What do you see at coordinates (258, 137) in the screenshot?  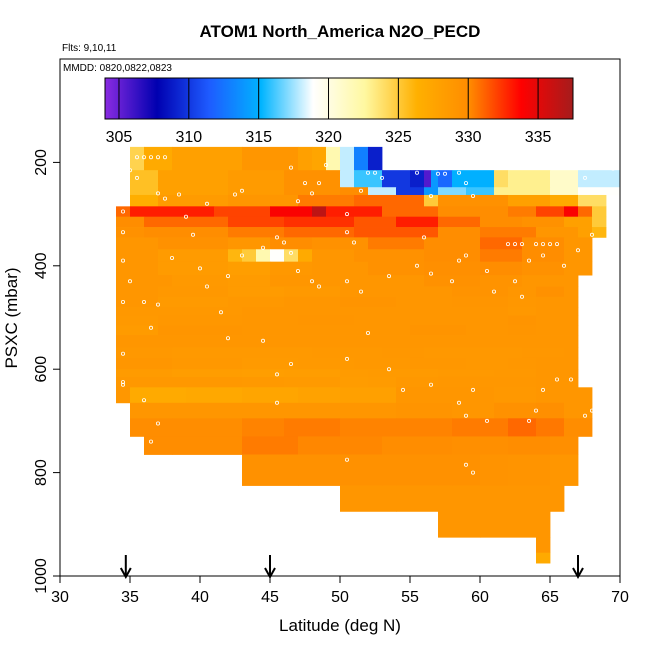 I see `colorbar-tick-label: 315` at bounding box center [258, 137].